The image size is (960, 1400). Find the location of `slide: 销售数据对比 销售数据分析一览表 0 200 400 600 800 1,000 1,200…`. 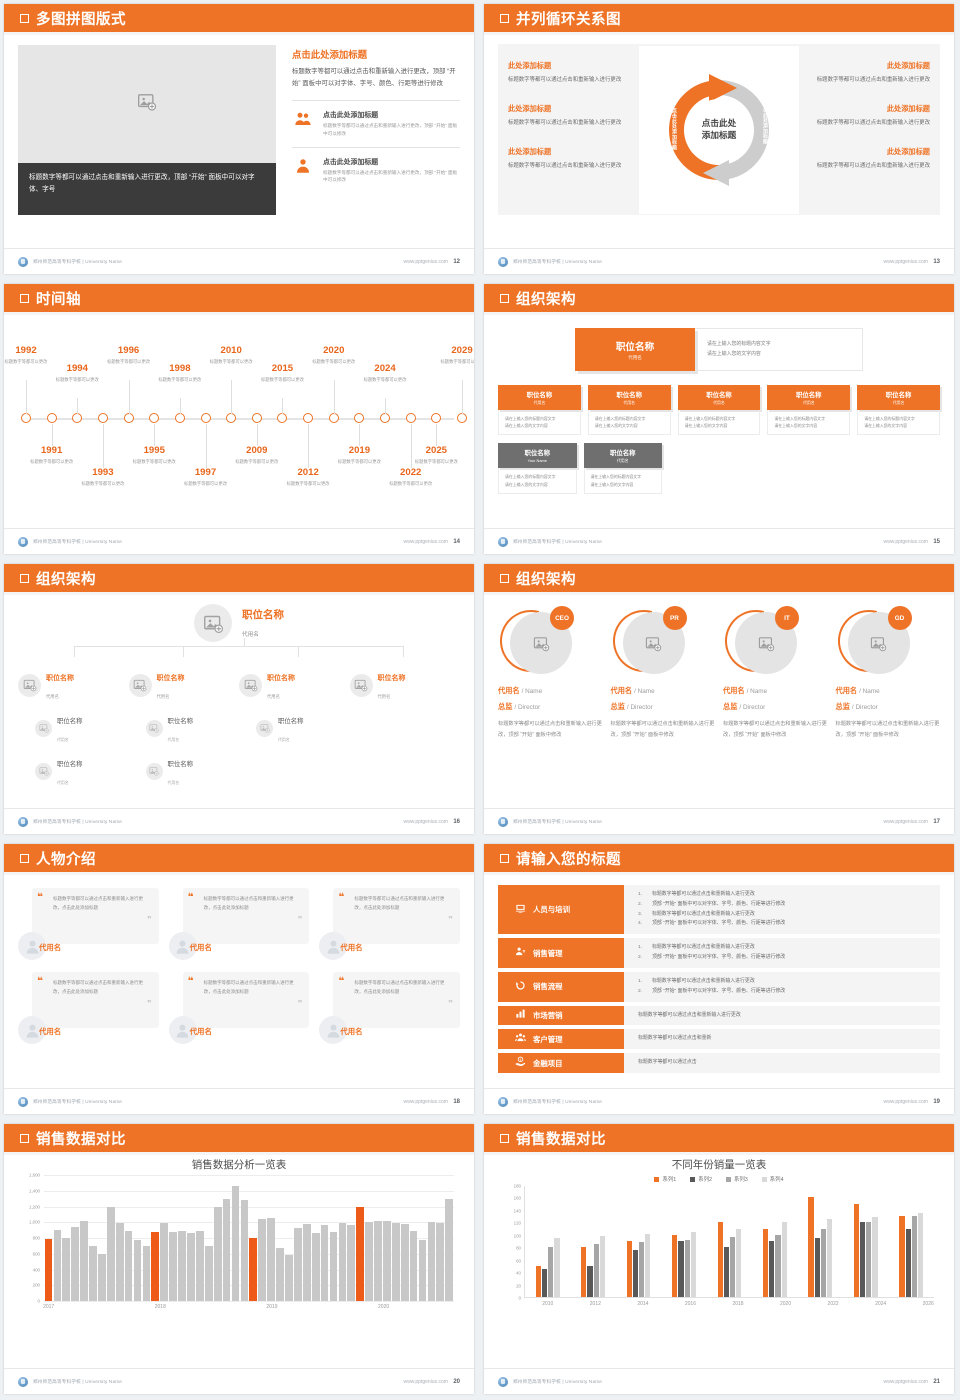

slide: 销售数据对比 销售数据分析一览表 0 200 400 600 800 1,000 1,200… is located at coordinates (240, 1260).